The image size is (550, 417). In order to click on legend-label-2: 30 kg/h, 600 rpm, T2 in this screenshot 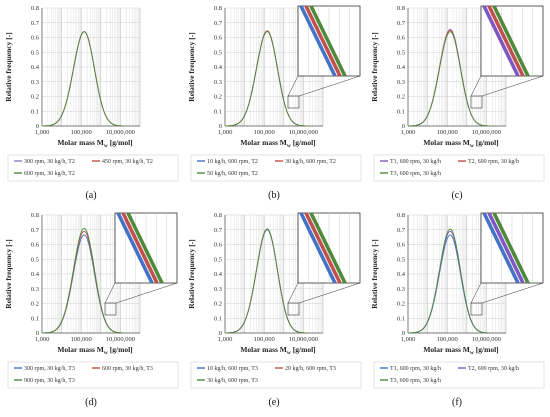, I will do `click(310, 162)`.